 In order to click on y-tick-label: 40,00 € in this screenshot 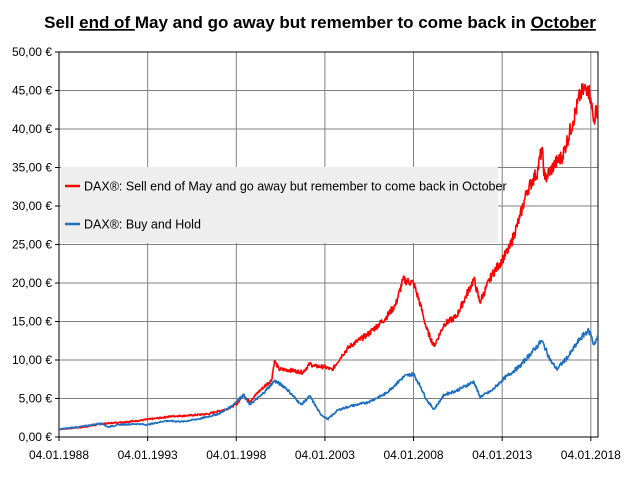, I will do `click(32, 129)`.